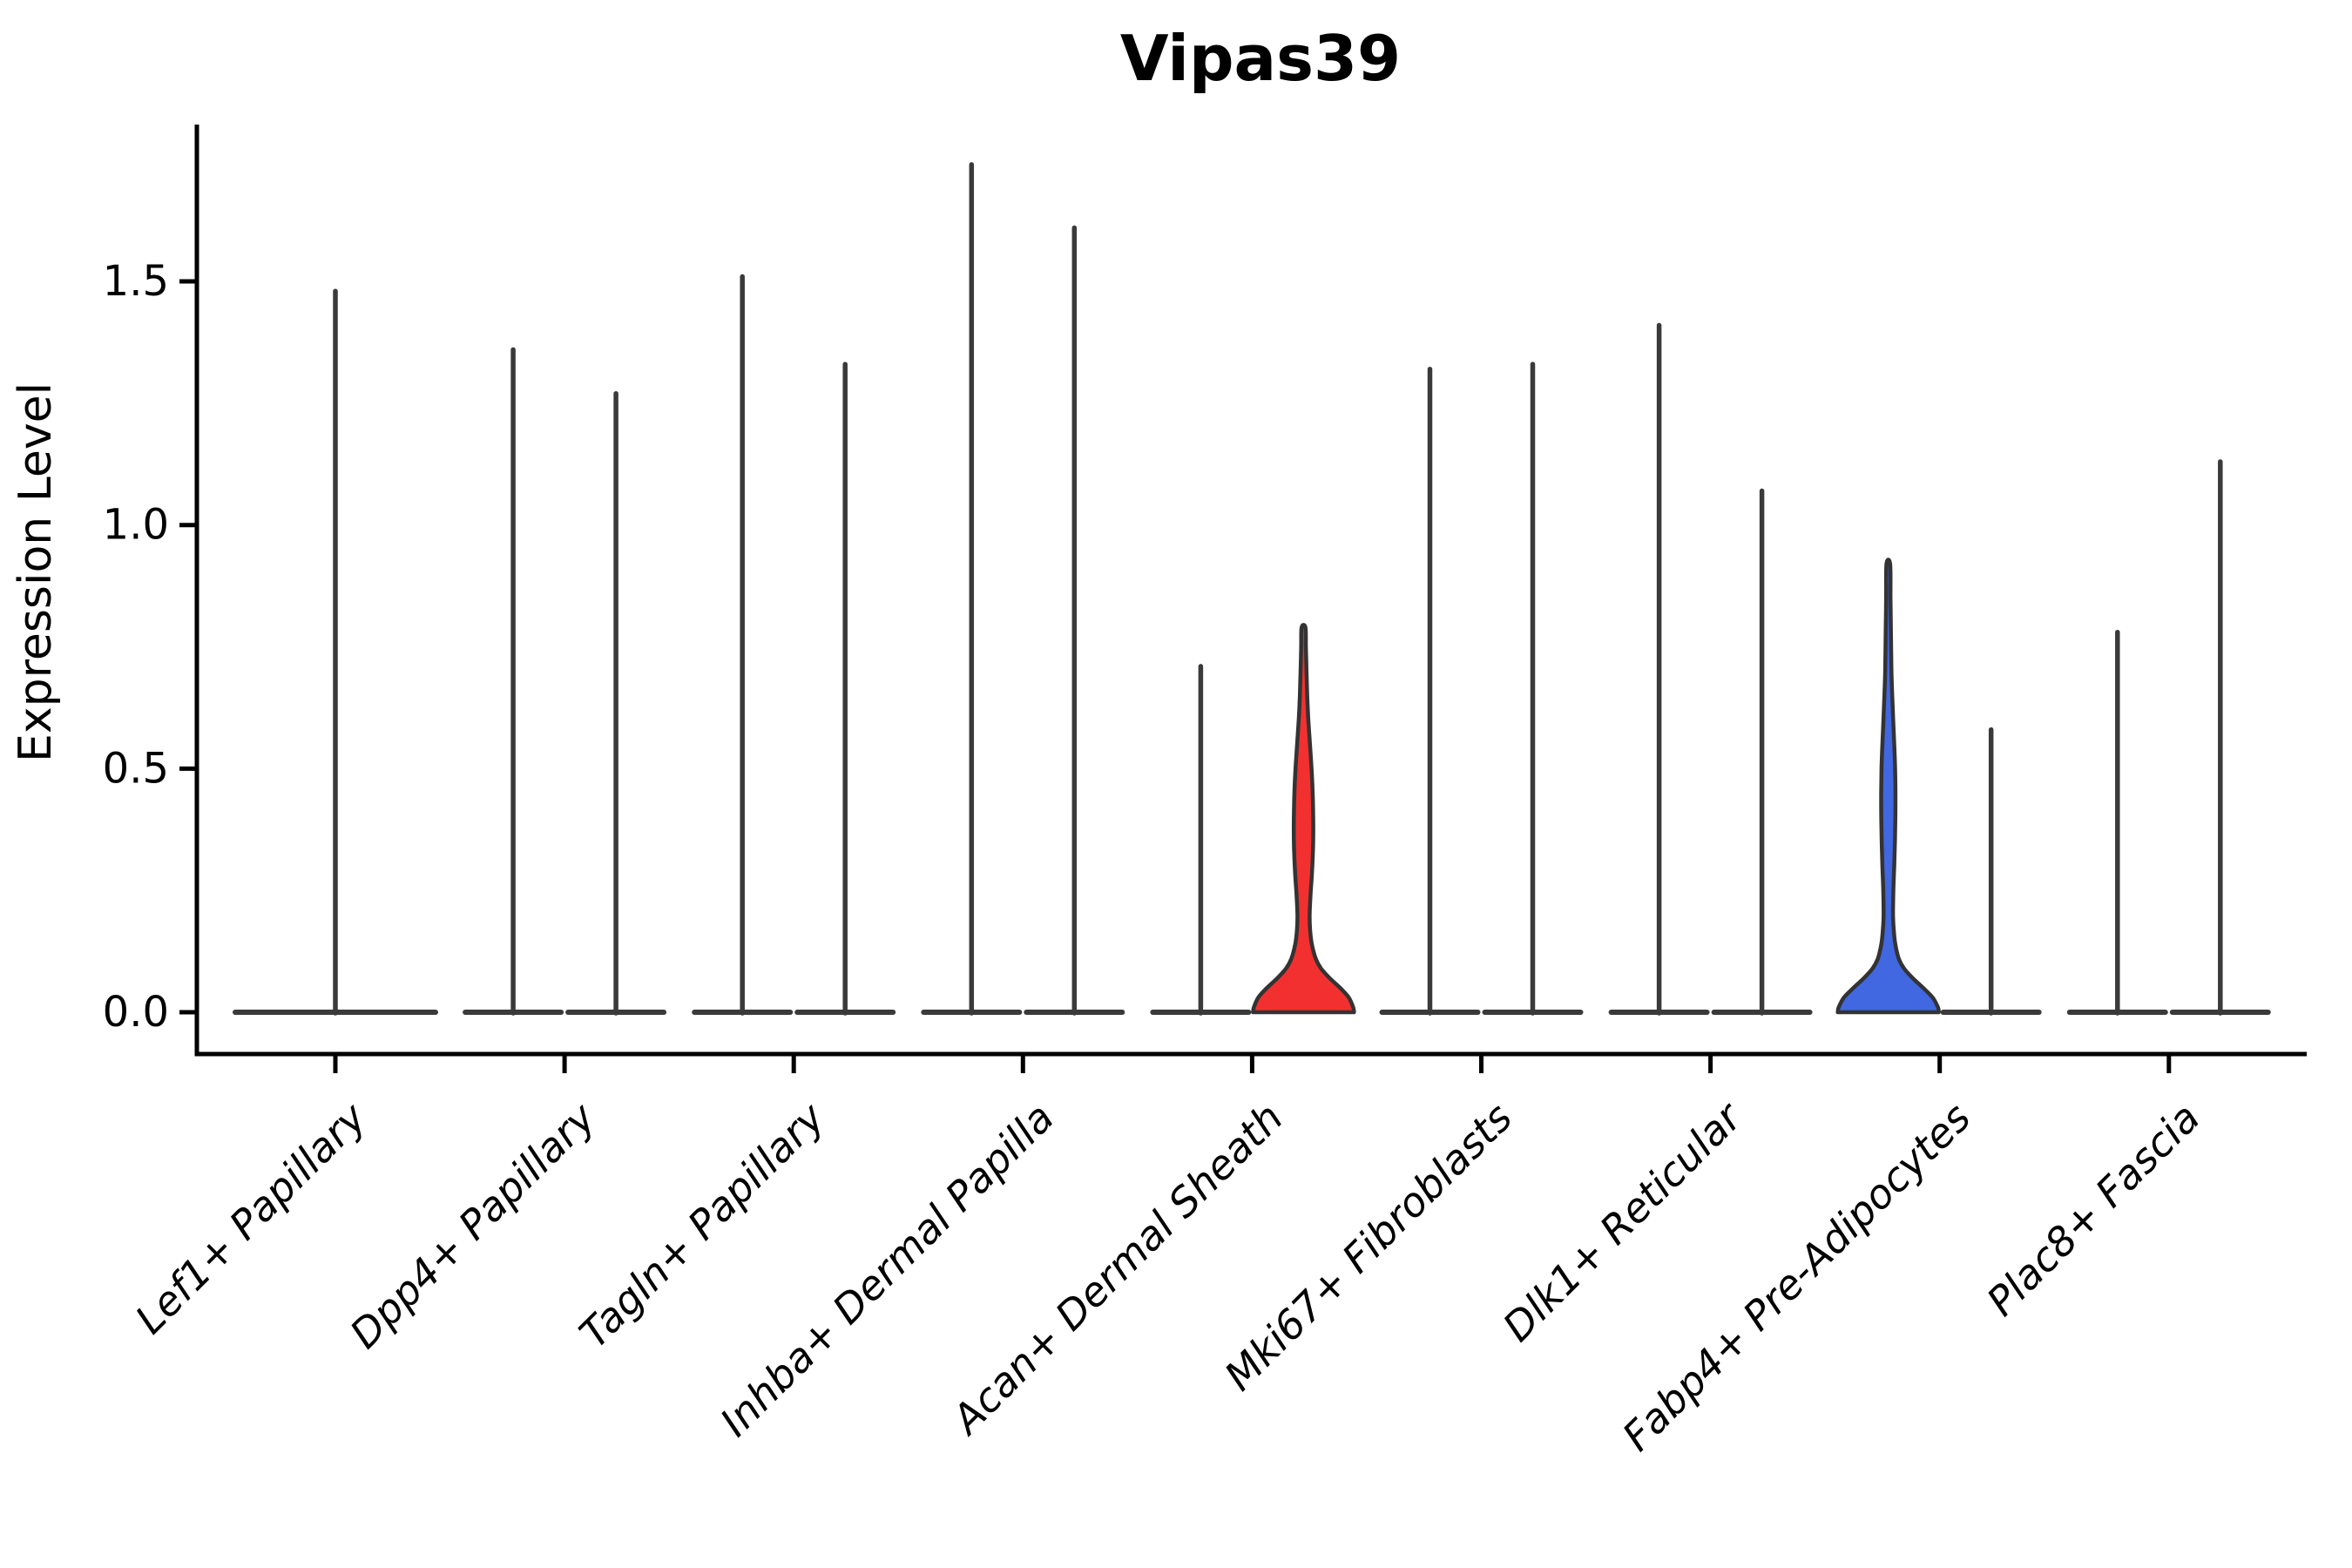 The height and width of the screenshot is (1568, 2352). What do you see at coordinates (2092, 1209) in the screenshot?
I see `x-tick-label: Plac8+ Fascia` at bounding box center [2092, 1209].